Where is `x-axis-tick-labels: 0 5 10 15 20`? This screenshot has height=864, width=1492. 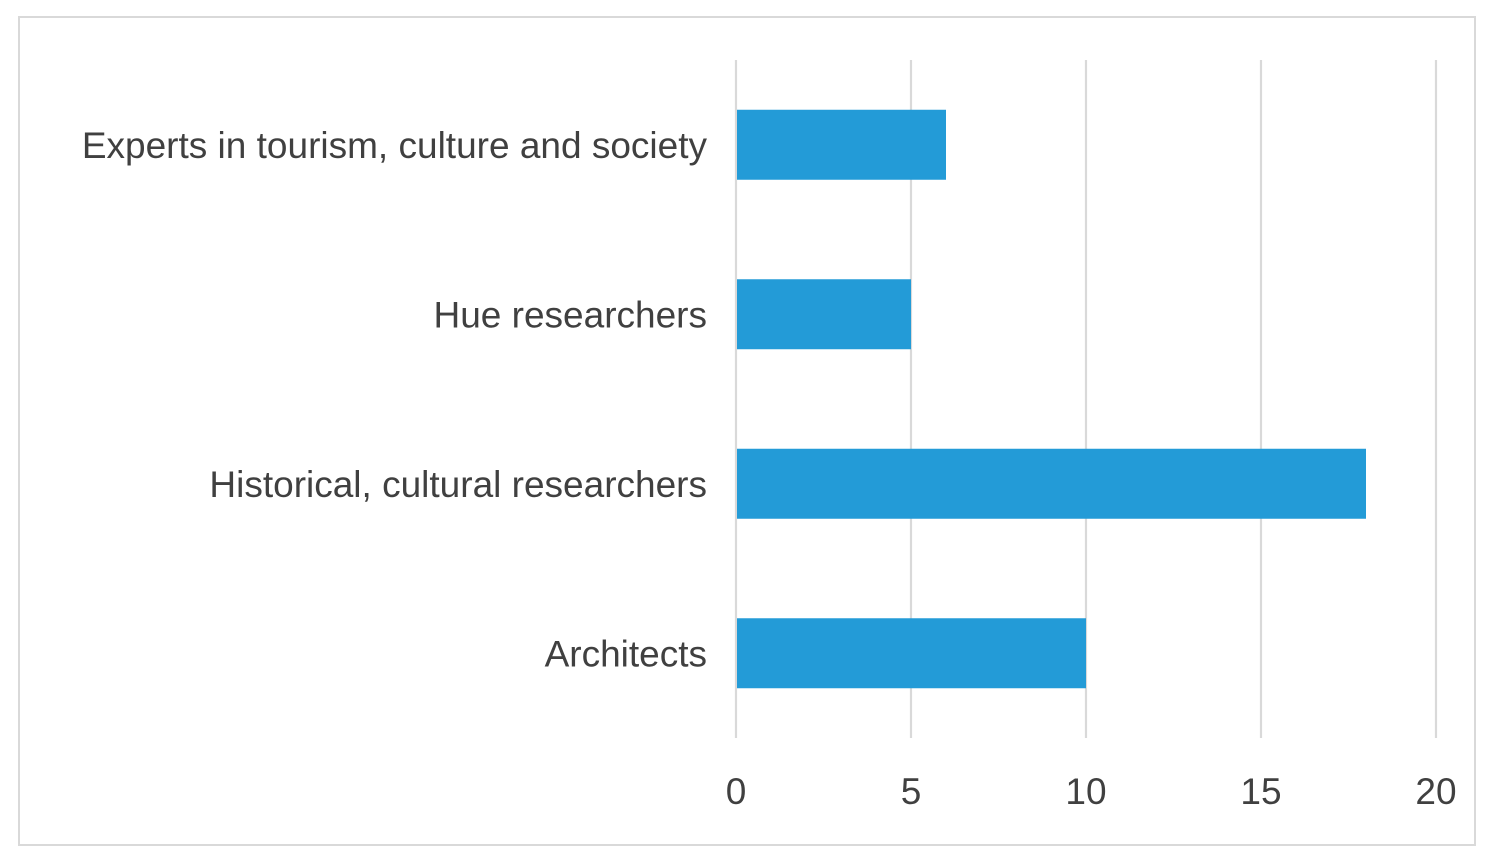
x-axis-tick-labels: 0 5 10 15 20 is located at coordinates (1091, 791).